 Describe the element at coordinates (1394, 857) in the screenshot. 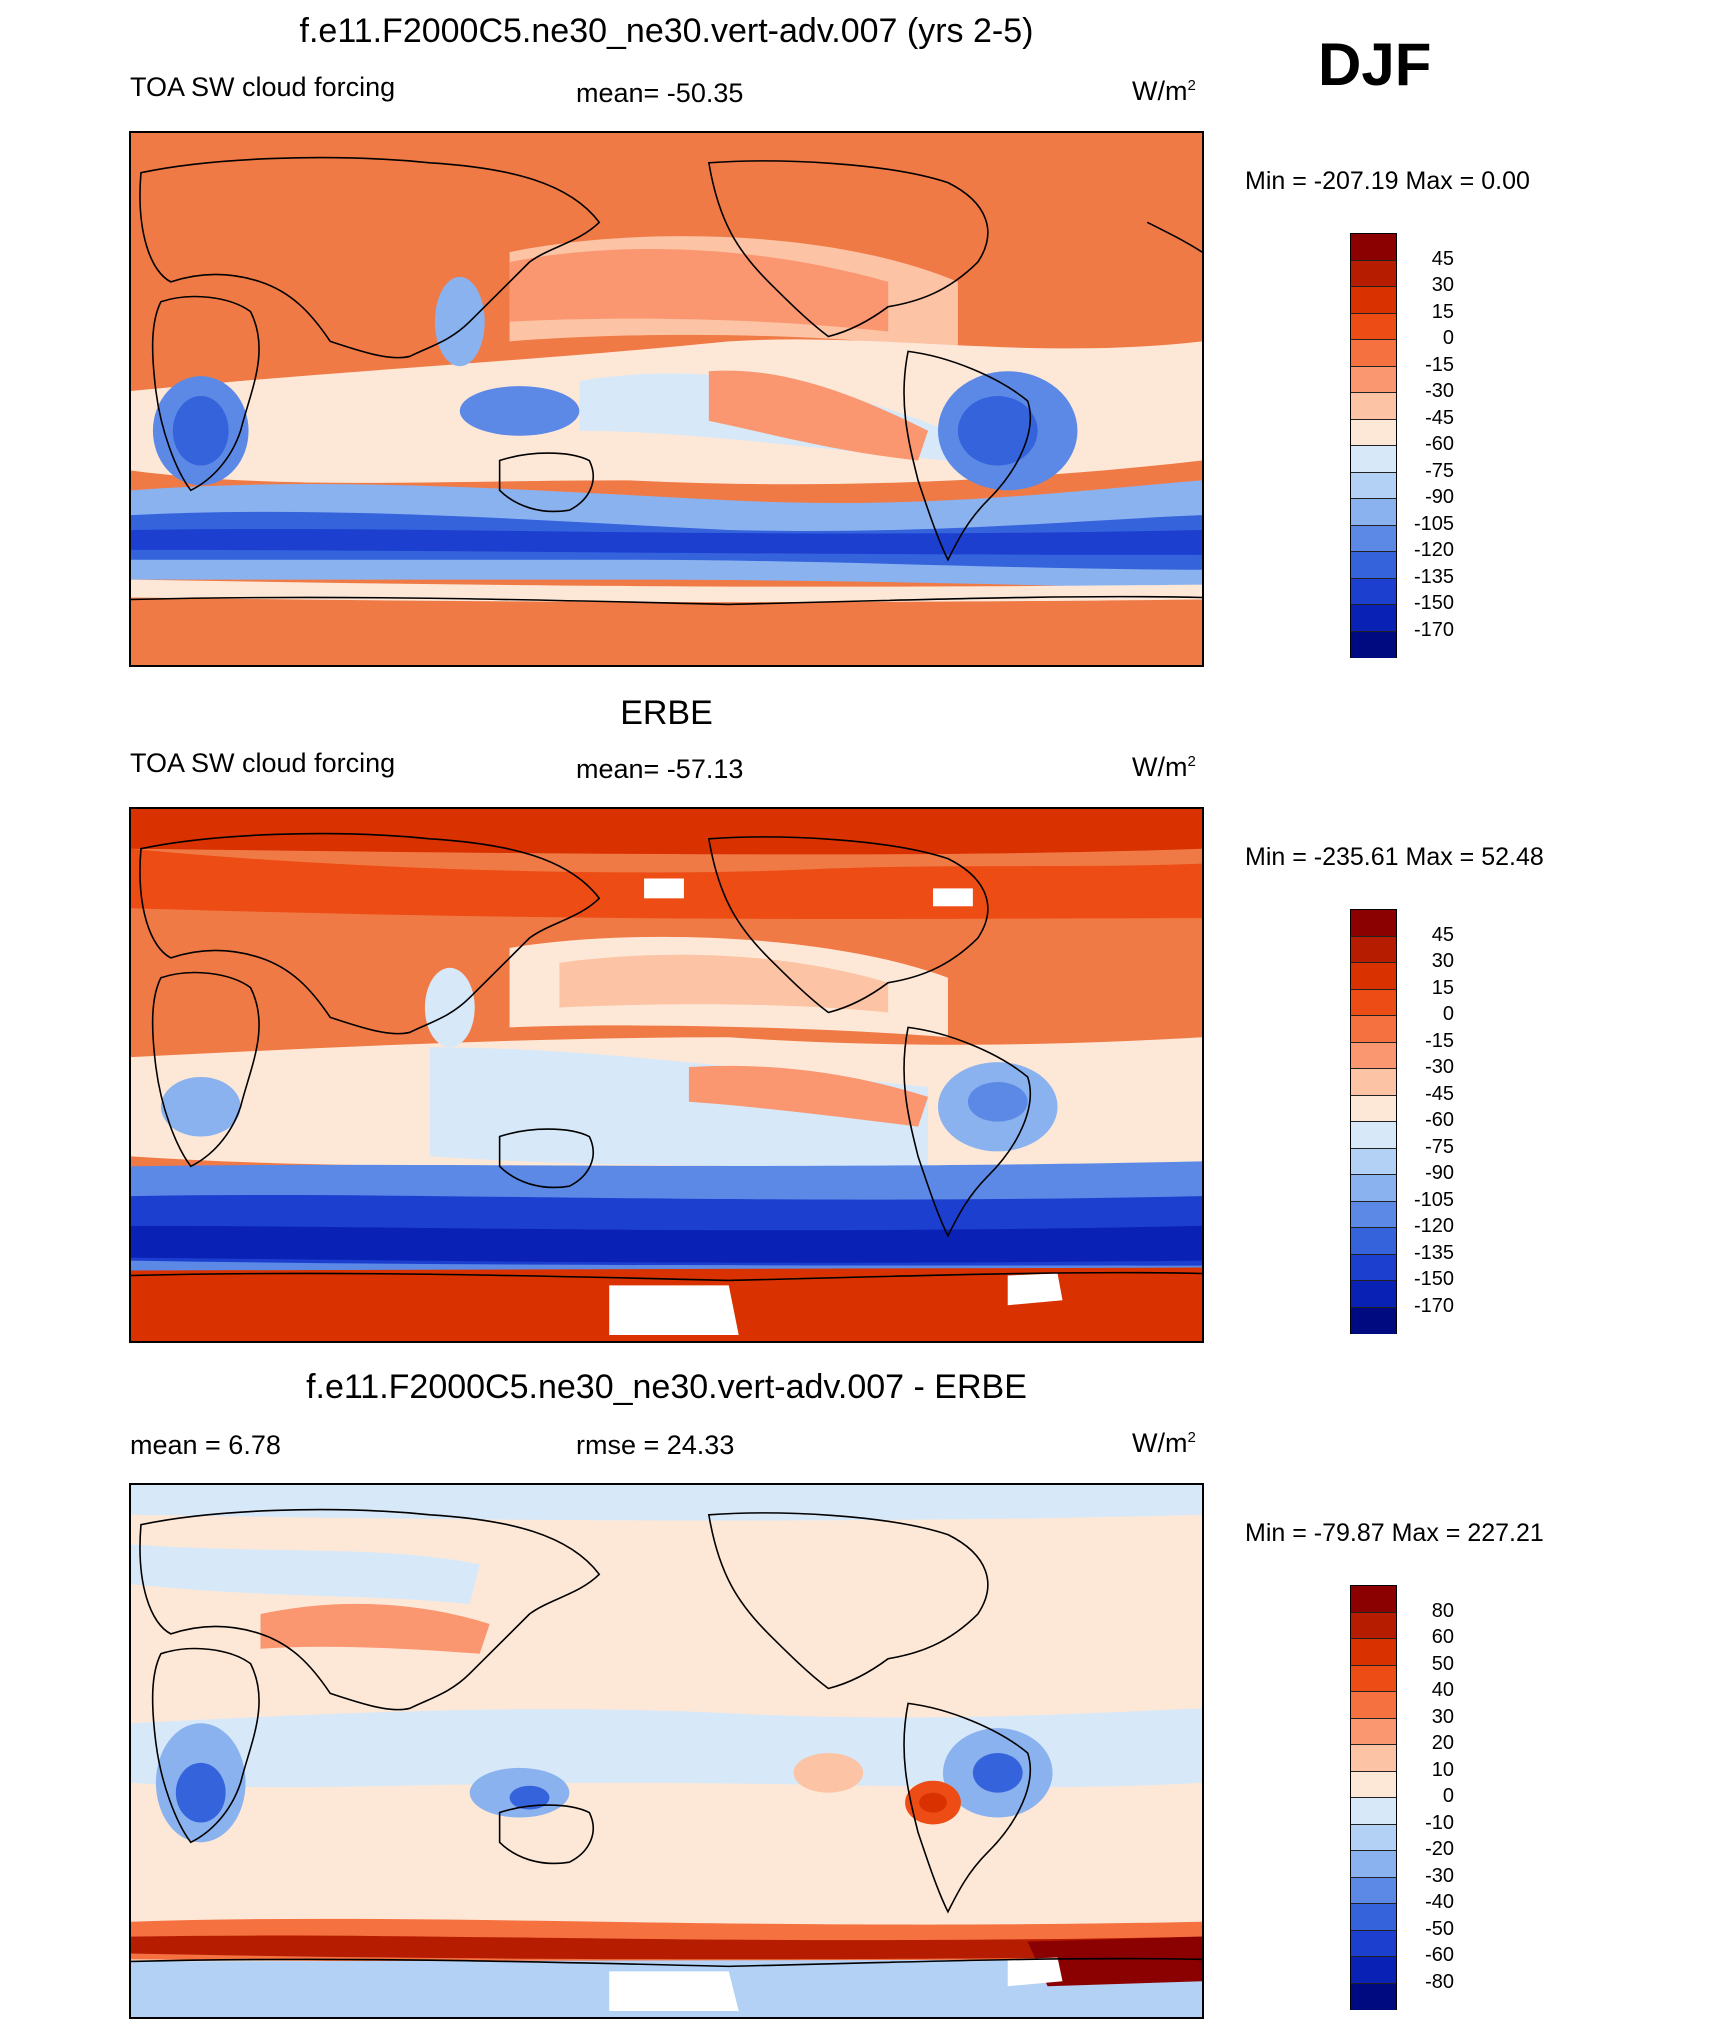

I see `panel-2-minmax: Min = -235.61 Max = 52.48` at that location.